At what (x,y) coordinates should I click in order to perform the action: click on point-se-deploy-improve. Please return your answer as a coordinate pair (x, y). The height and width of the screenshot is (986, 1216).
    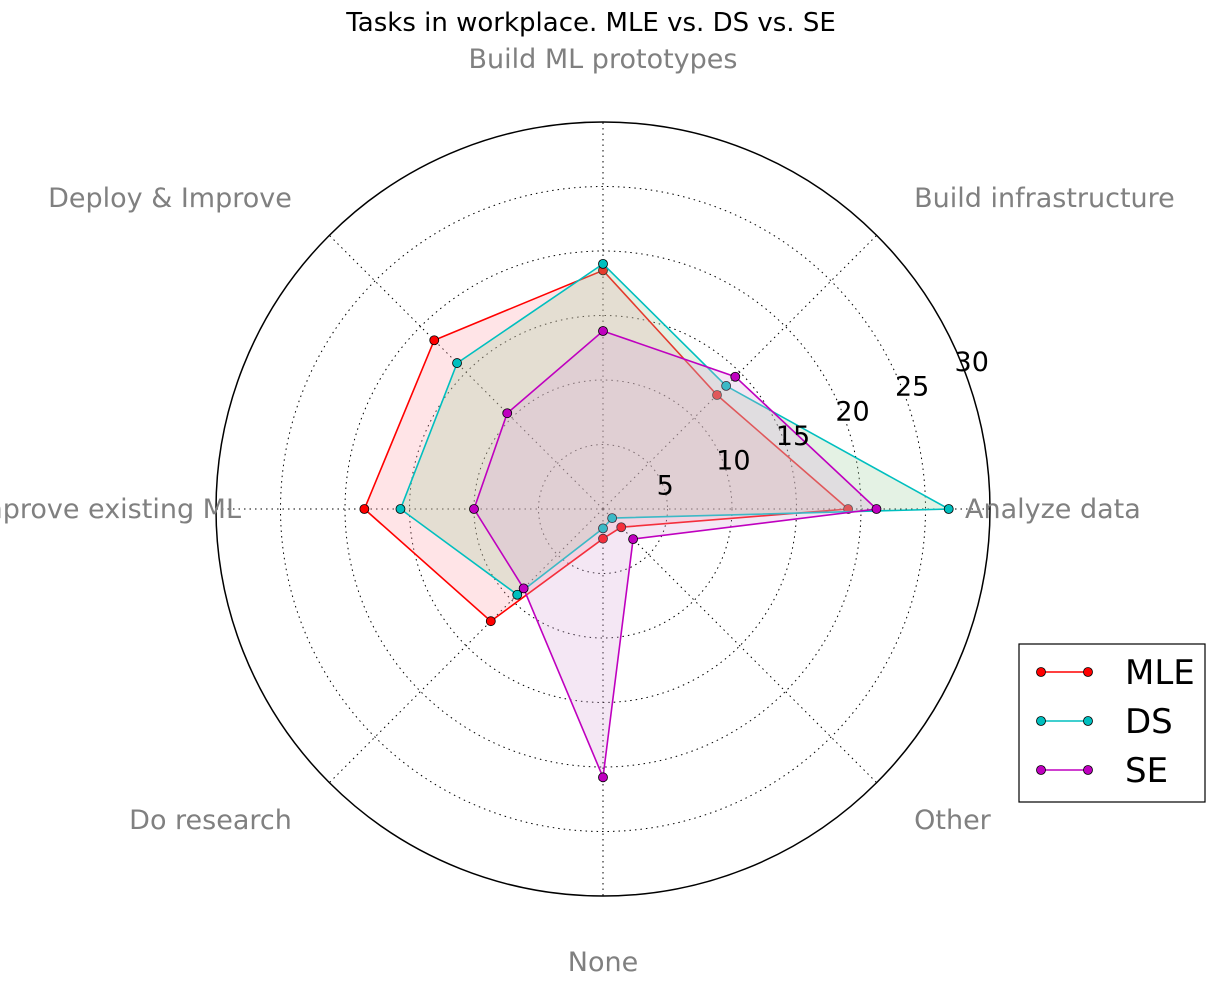
    Looking at the image, I should click on (507, 413).